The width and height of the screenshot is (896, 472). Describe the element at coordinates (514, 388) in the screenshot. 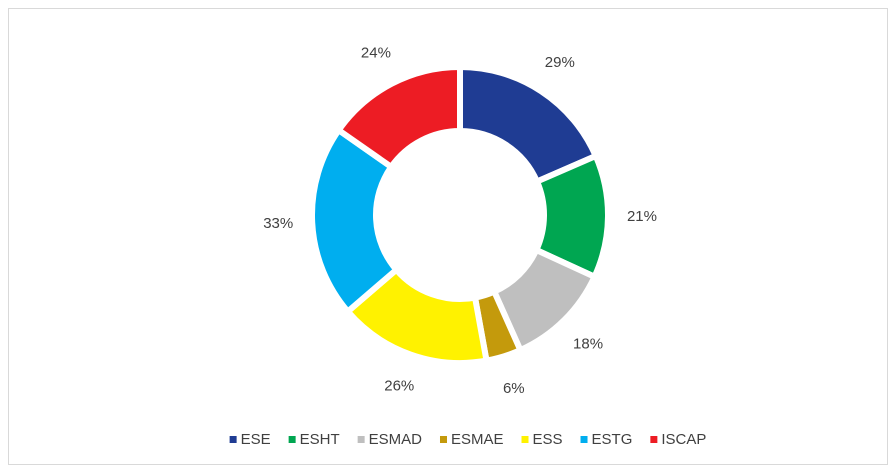

I see `data-label: 6%` at that location.